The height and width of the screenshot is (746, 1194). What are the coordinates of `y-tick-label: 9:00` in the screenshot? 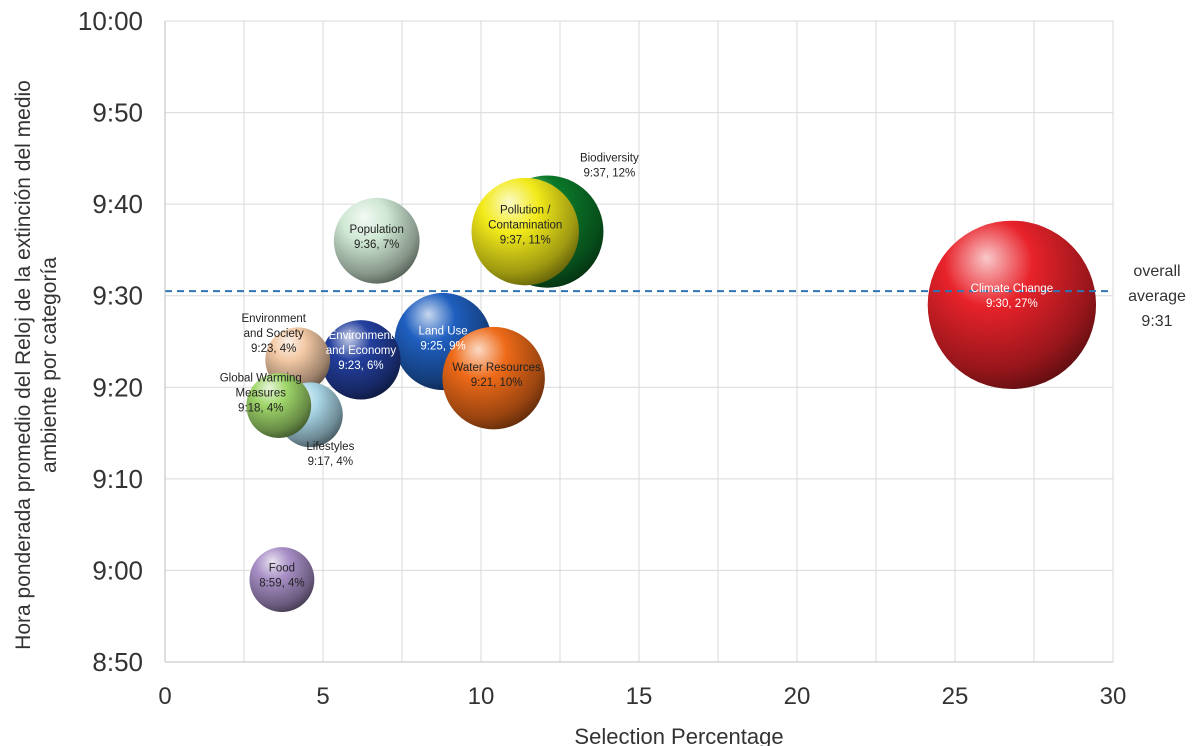 It's located at (117, 570).